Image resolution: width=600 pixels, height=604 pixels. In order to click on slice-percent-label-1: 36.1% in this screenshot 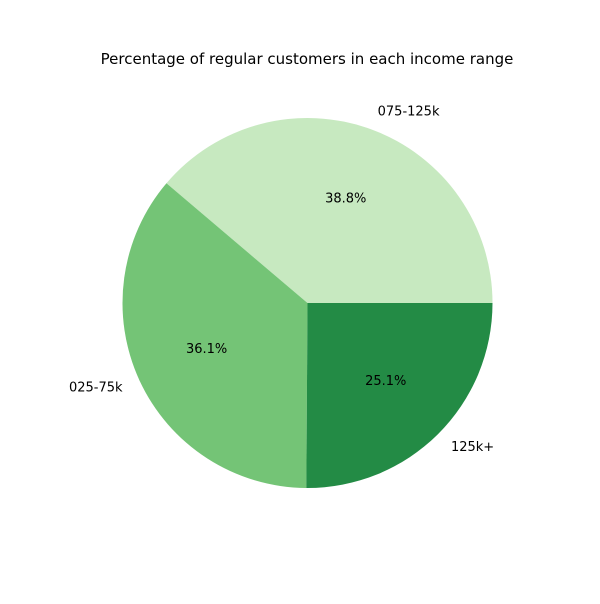, I will do `click(206, 349)`.